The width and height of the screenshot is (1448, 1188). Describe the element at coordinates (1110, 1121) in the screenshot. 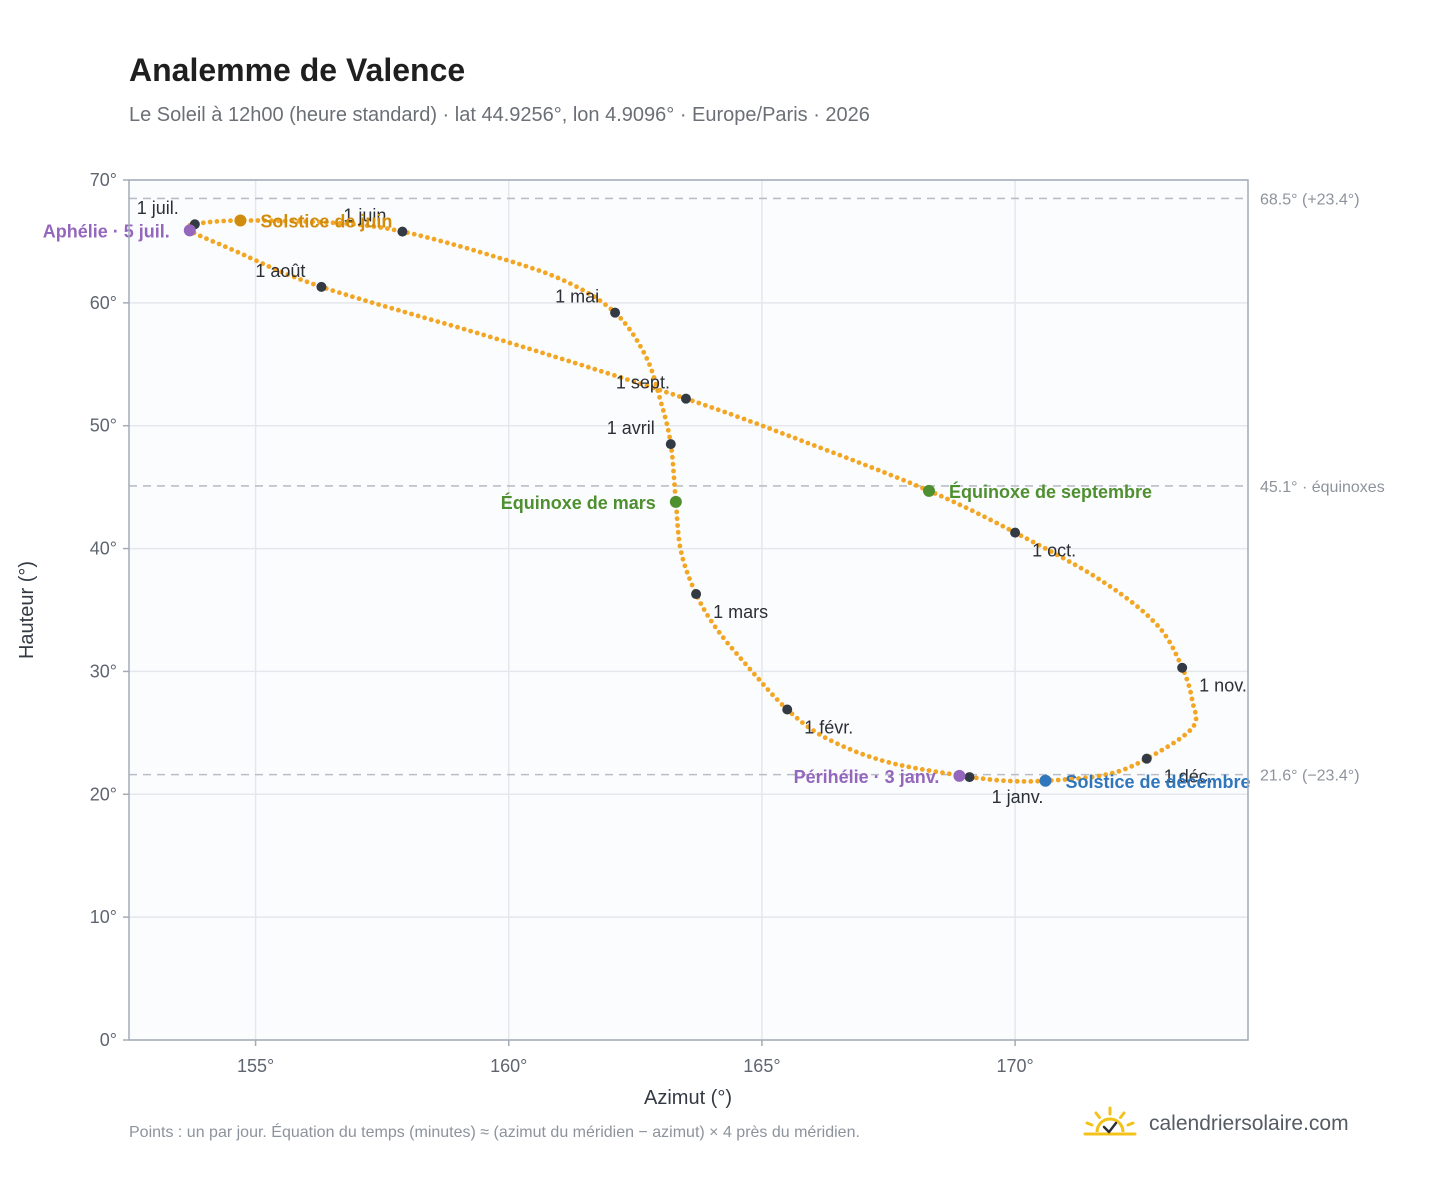

I see `sun-icon` at that location.